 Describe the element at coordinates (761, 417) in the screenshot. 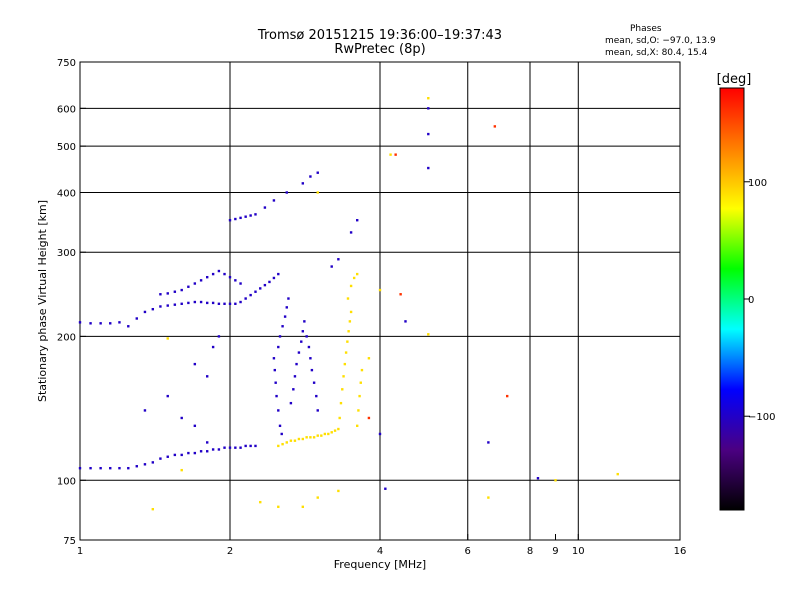

I see `colorbar-tick-label: −100` at that location.